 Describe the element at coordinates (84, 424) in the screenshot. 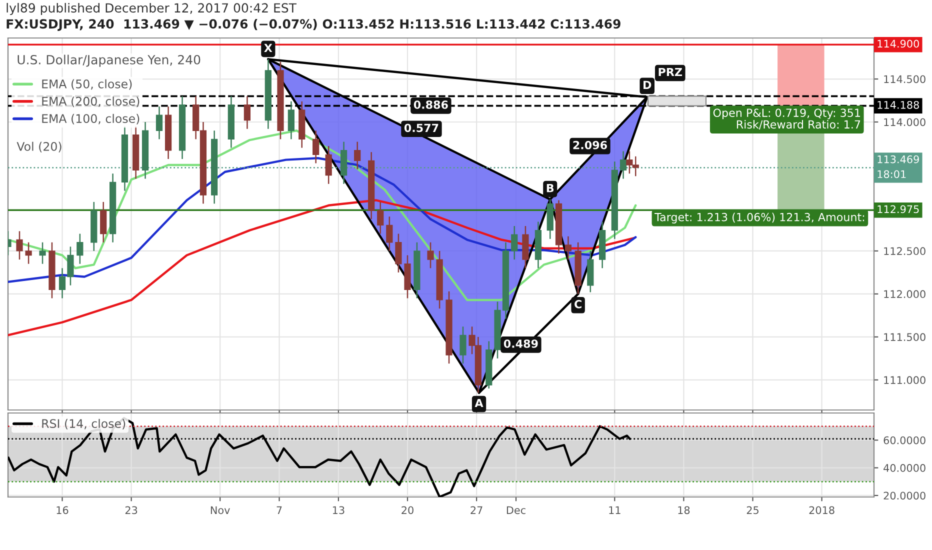

I see `legend-label: RSI (14, close)` at that location.